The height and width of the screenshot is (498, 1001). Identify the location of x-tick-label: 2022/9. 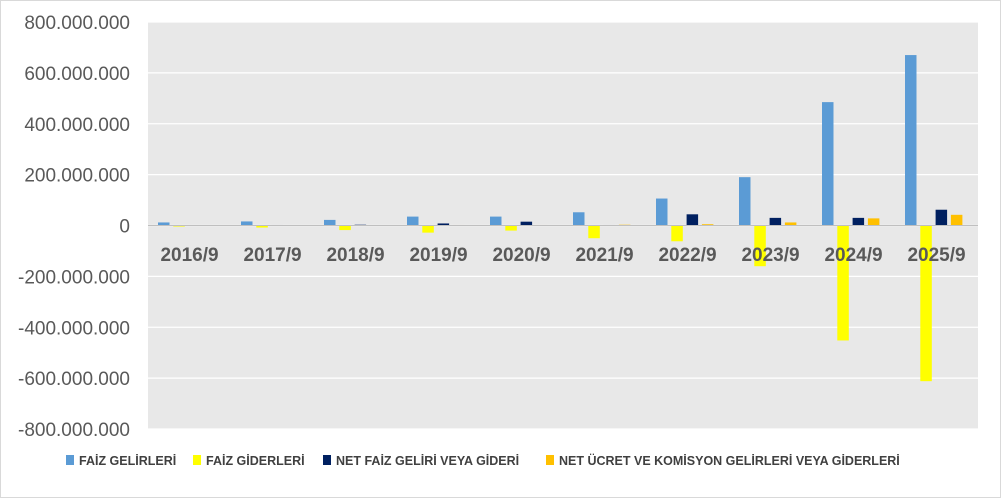
(687, 255).